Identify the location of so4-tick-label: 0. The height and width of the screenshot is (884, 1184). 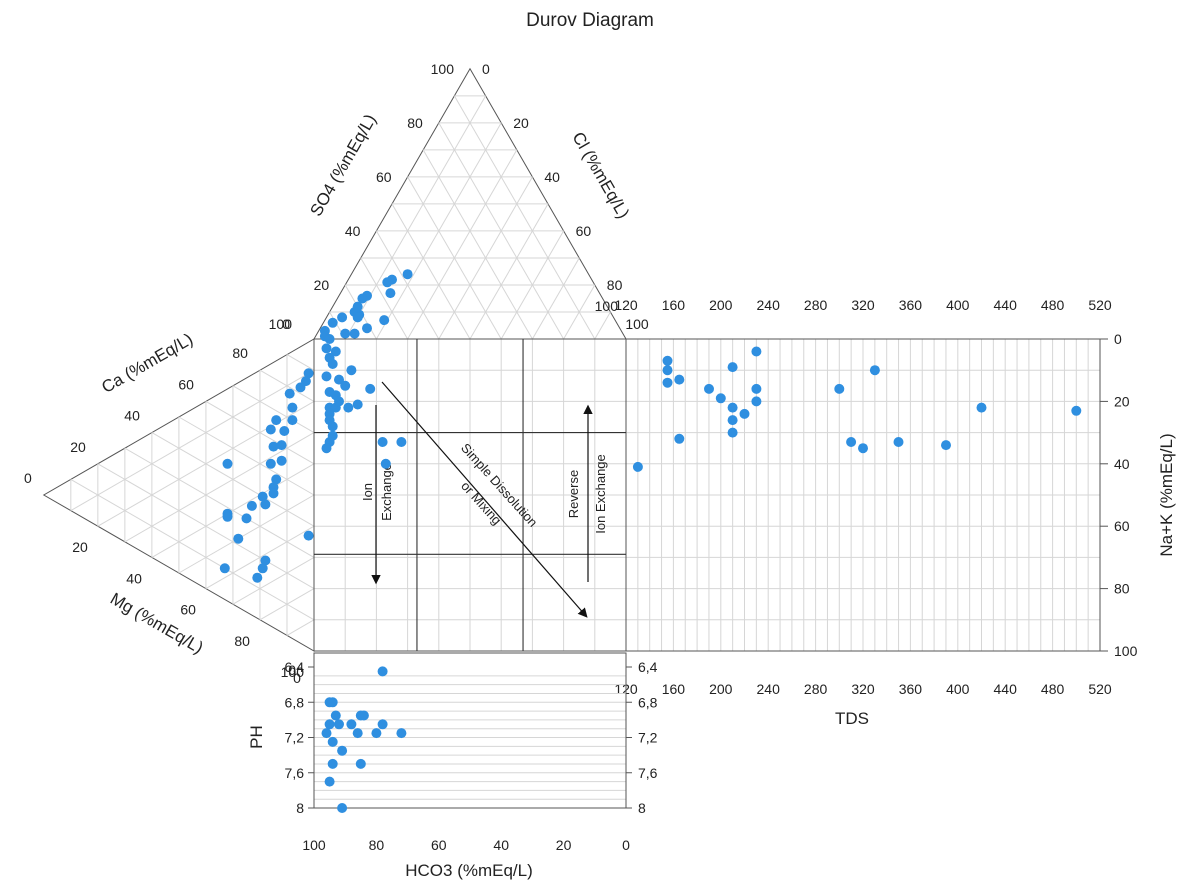
(286, 324).